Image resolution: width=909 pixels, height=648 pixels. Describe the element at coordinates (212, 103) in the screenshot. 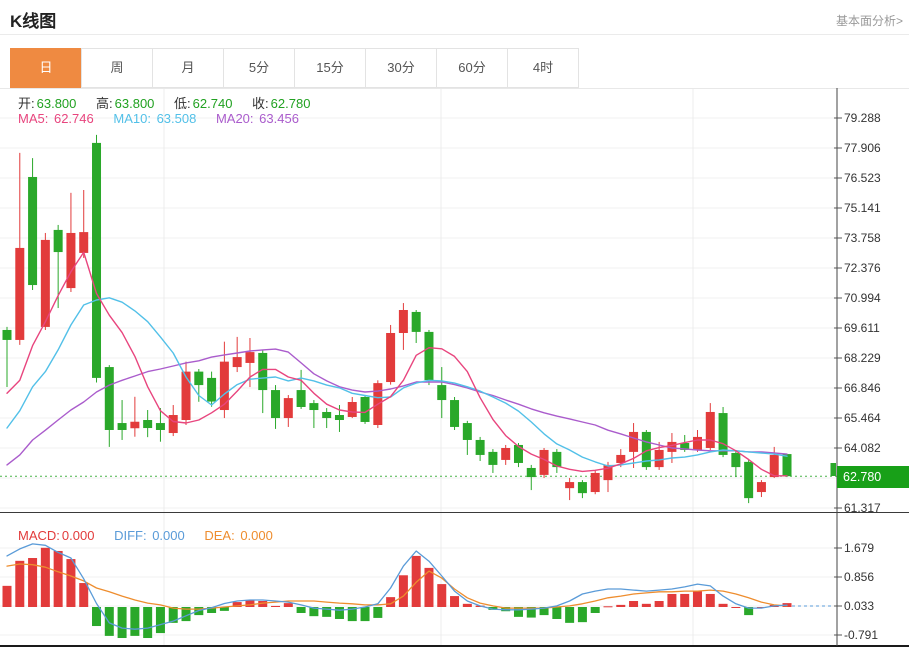

I see `low-value: 62.740` at that location.